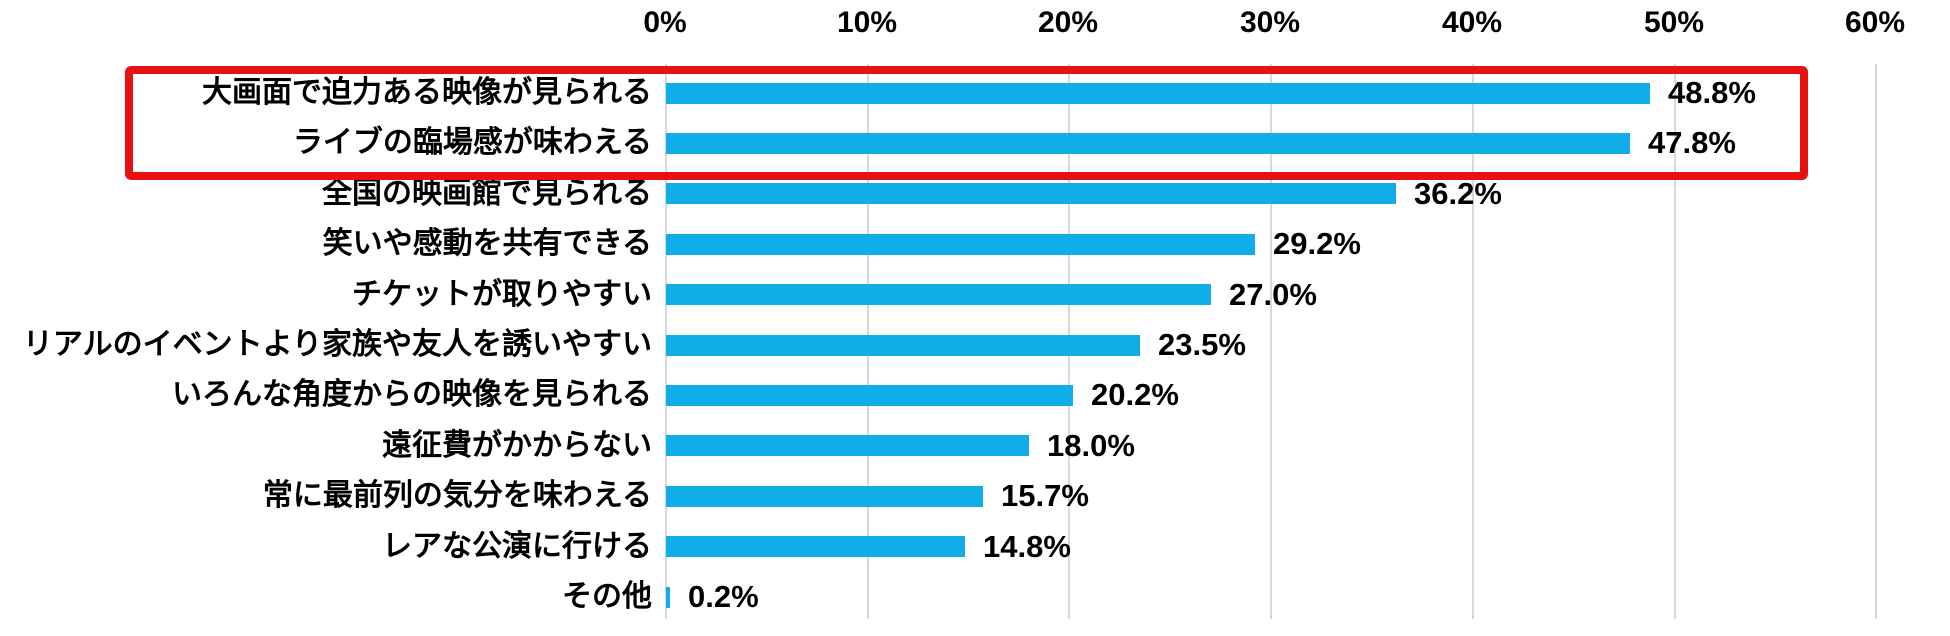 The width and height of the screenshot is (1950, 636). Describe the element at coordinates (427, 92) in the screenshot. I see `category-label: 大画面で迫力ある映像が見られる` at that location.